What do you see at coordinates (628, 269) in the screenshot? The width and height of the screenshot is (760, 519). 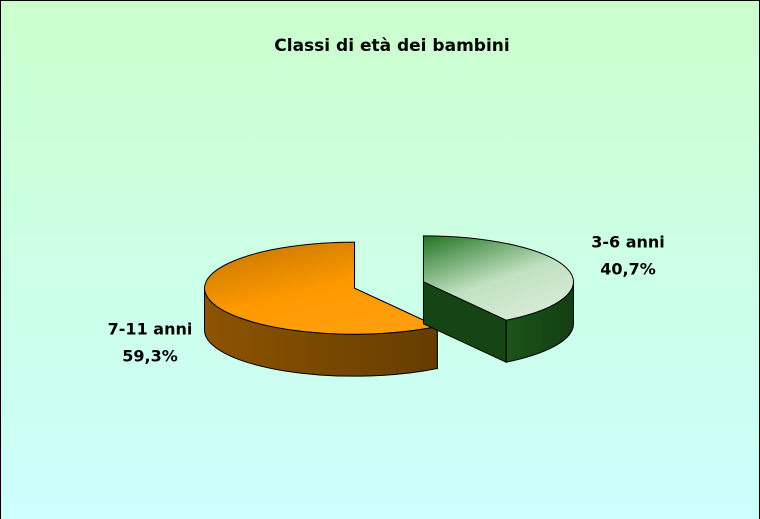 I see `slice-value-label: 40,7%` at bounding box center [628, 269].